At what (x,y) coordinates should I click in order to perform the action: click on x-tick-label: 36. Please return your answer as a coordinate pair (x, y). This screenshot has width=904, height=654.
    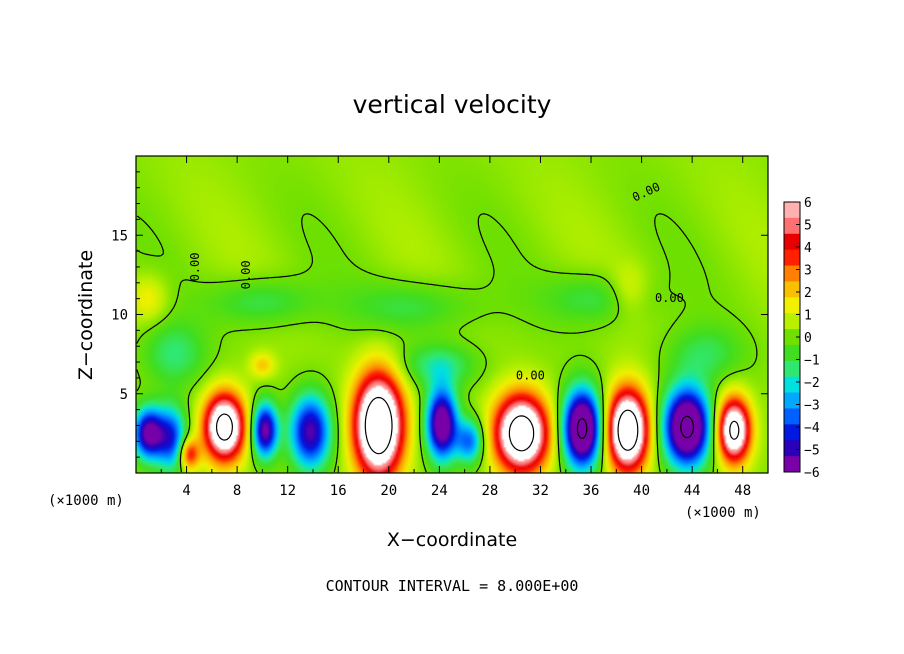
    Looking at the image, I should click on (591, 491).